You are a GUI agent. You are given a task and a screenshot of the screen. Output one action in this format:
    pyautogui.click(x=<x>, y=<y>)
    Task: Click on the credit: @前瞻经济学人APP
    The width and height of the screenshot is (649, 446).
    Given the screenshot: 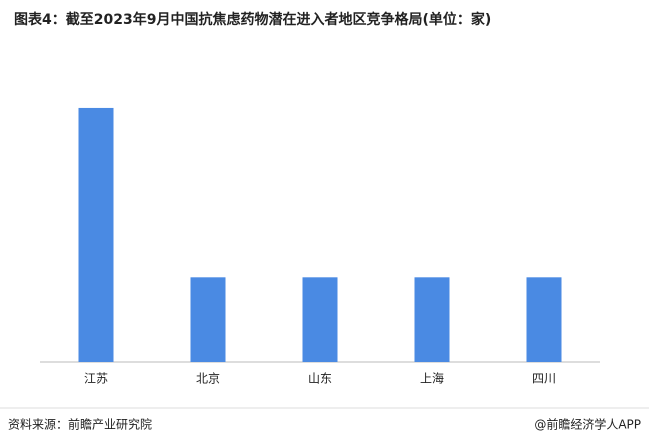 What is the action you would take?
    pyautogui.click(x=587, y=424)
    